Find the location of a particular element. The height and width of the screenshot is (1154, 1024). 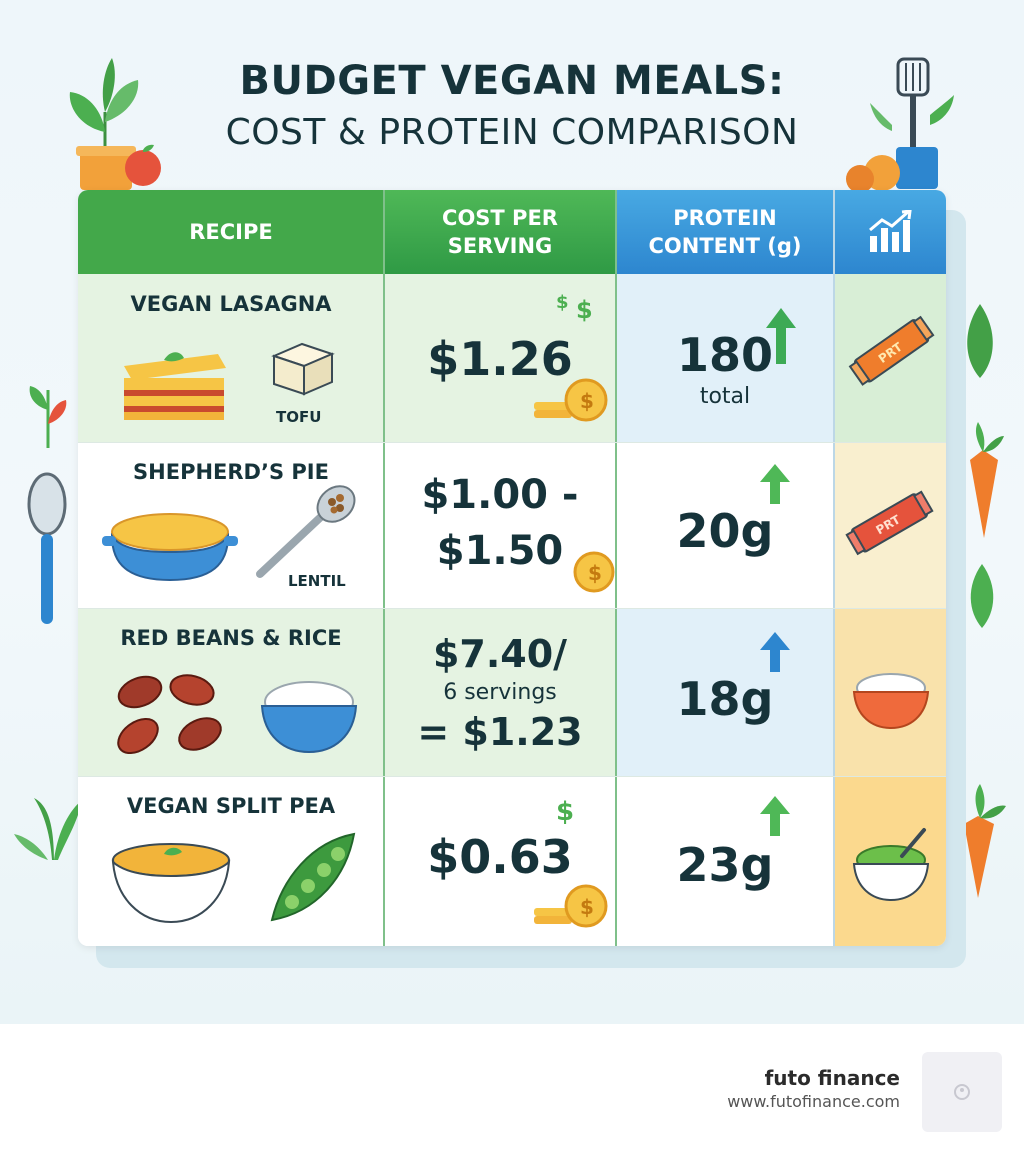

title-line-1: BUDGET VEGAN MEALS: is located at coordinates (512, 81).